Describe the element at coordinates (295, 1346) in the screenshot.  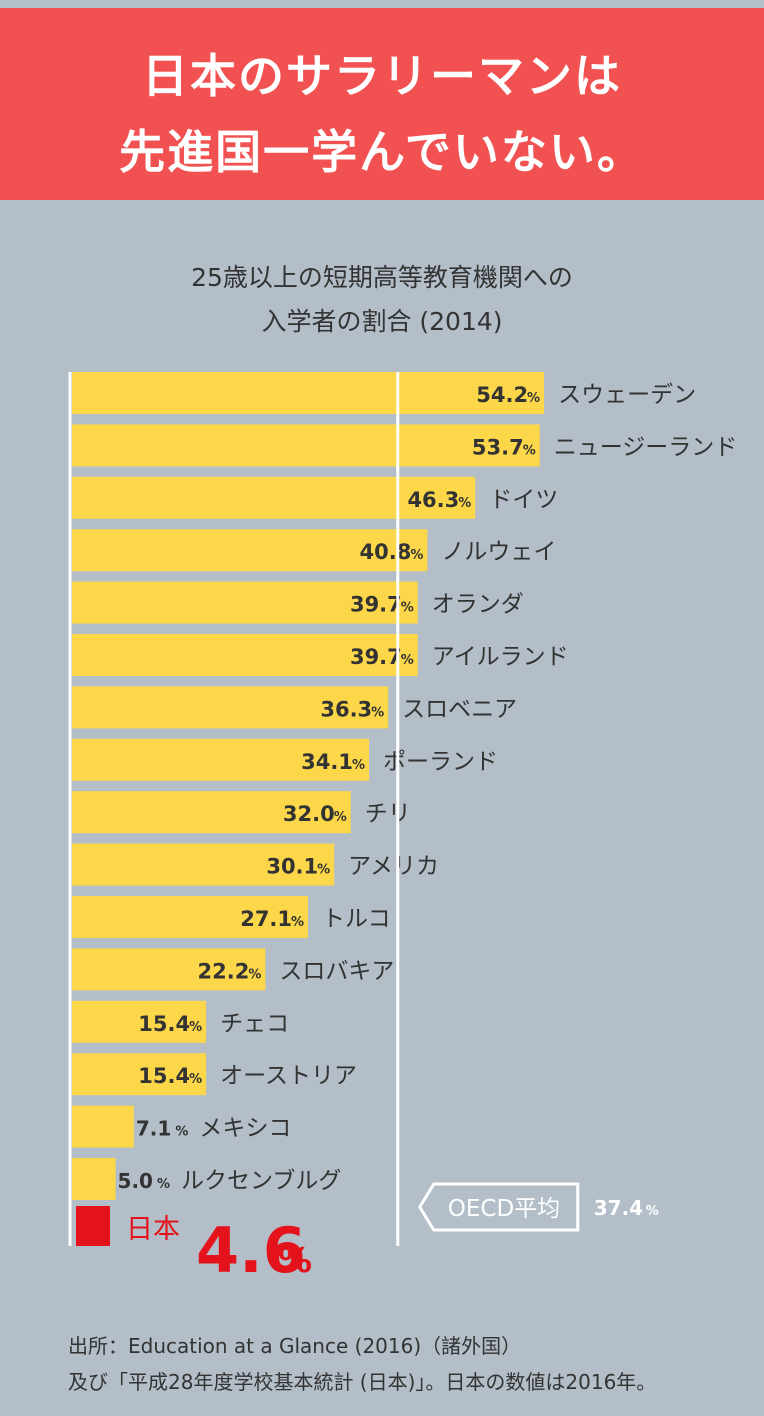
I see `source-note: 出所：Education at a Glance (2016)（諸外国）` at that location.